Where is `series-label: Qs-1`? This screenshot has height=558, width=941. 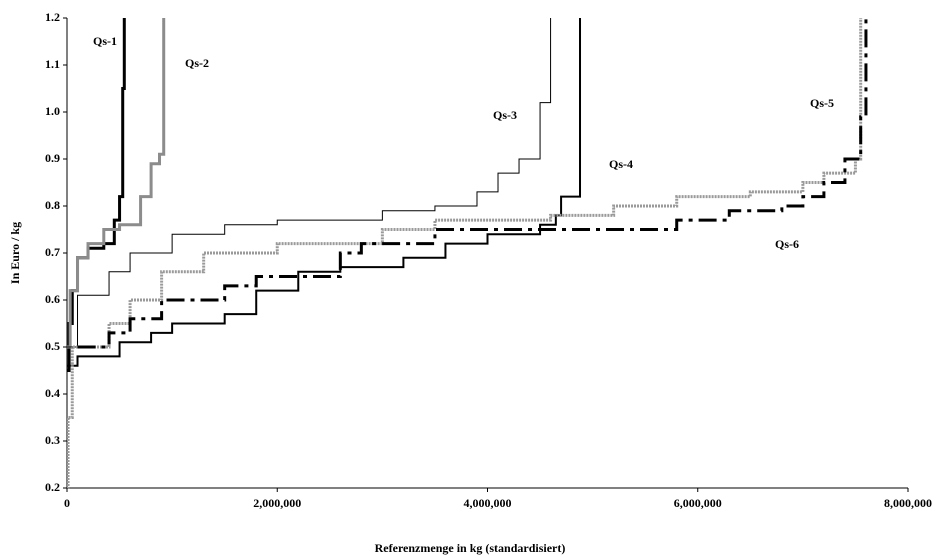 series-label: Qs-1 is located at coordinates (105, 41).